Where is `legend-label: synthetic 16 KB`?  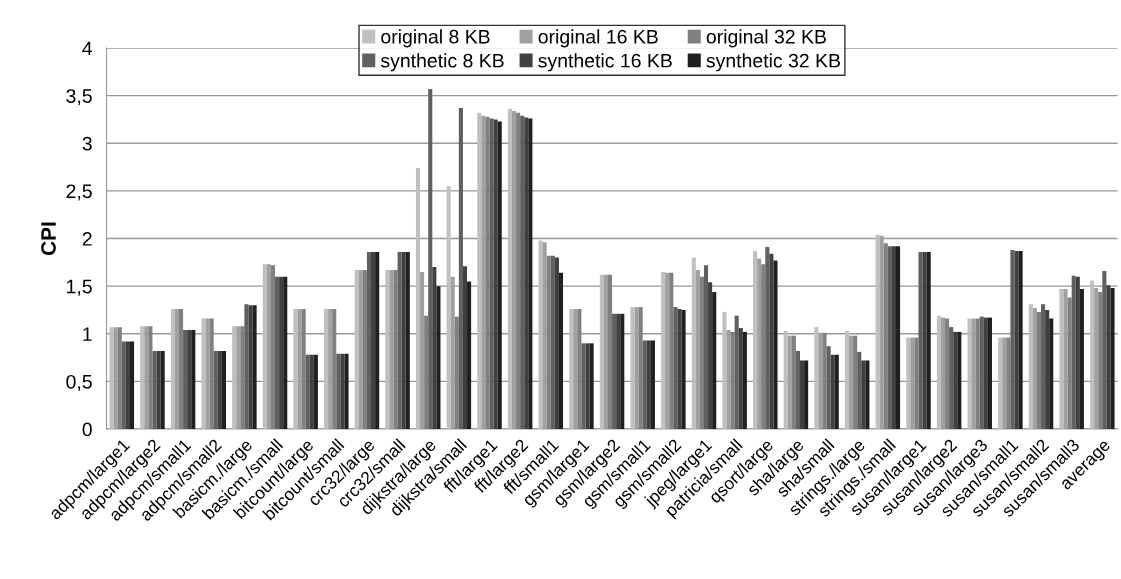 legend-label: synthetic 16 KB is located at coordinates (605, 62).